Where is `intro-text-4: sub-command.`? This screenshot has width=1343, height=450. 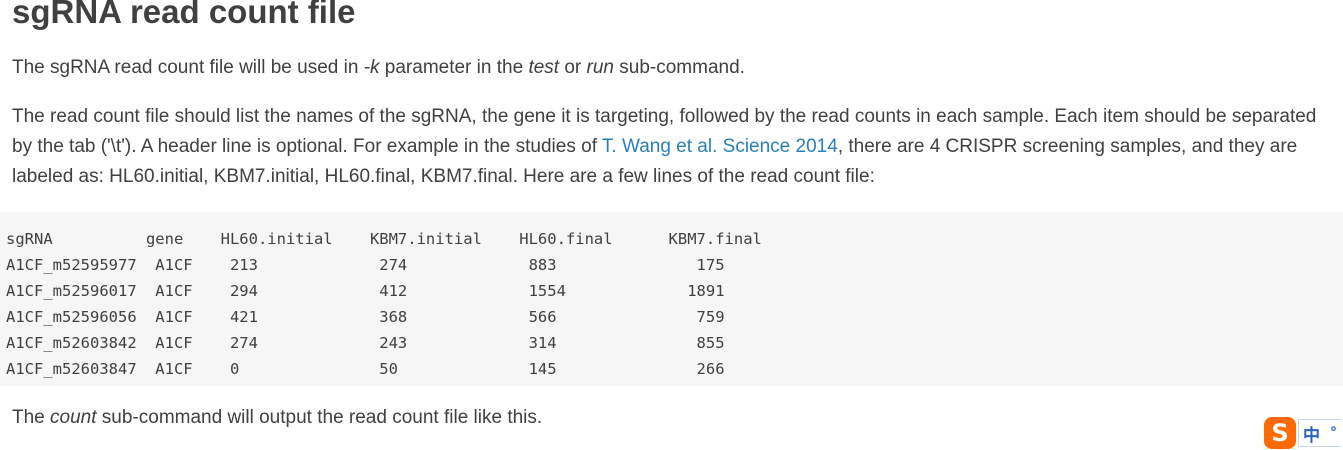
intro-text-4: sub-command. is located at coordinates (679, 67).